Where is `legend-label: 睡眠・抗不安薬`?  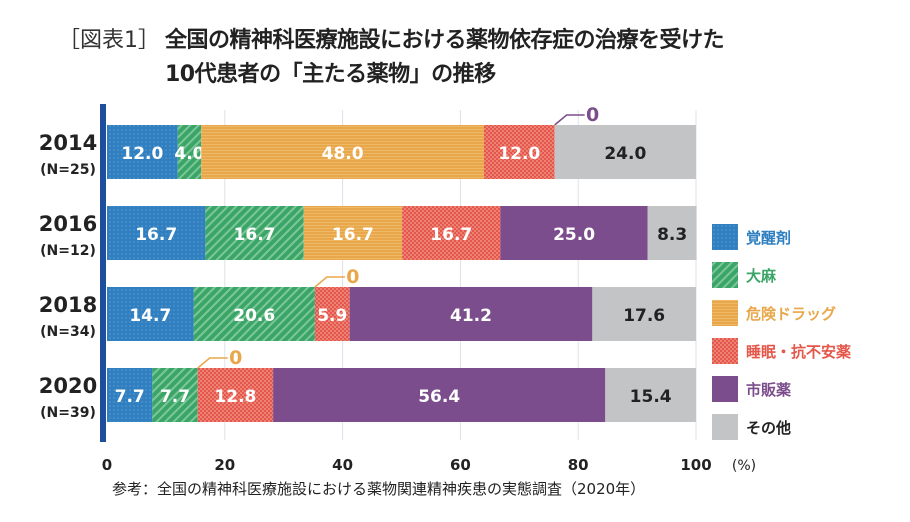 legend-label: 睡眠・抗不安薬 is located at coordinates (798, 352).